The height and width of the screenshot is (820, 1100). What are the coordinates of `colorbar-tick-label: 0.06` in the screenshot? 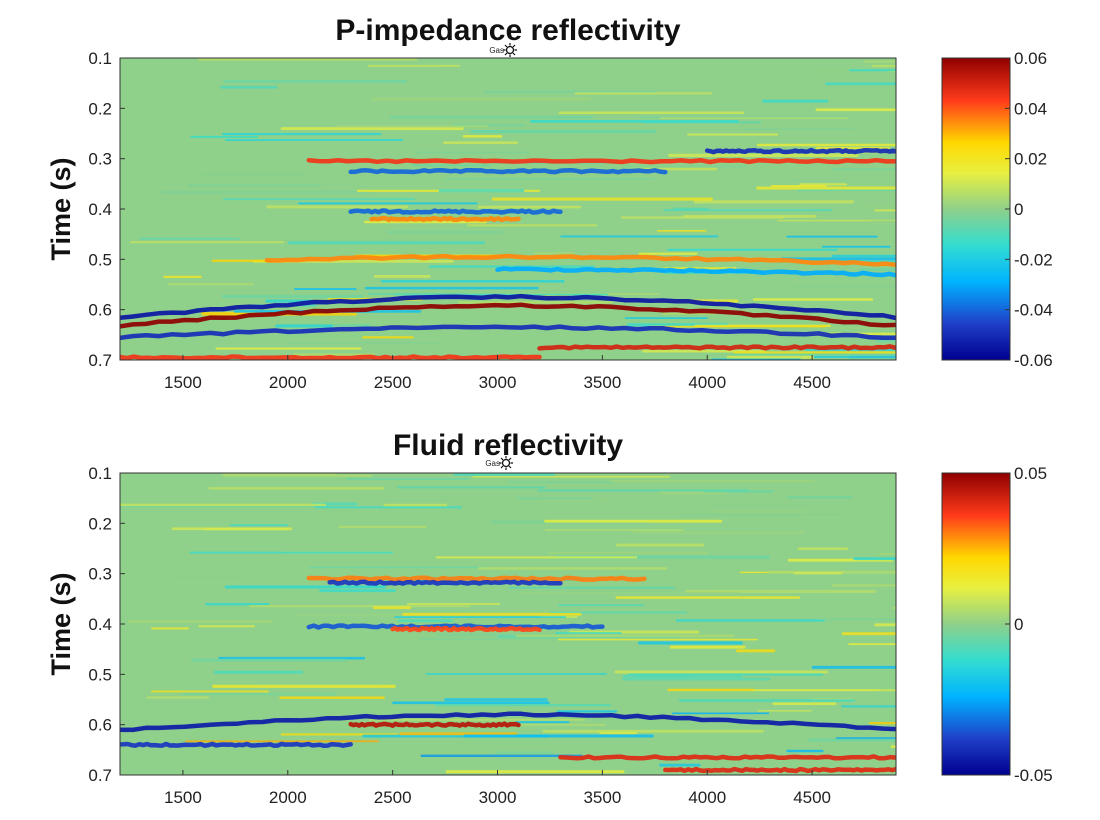 It's located at (1030, 58).